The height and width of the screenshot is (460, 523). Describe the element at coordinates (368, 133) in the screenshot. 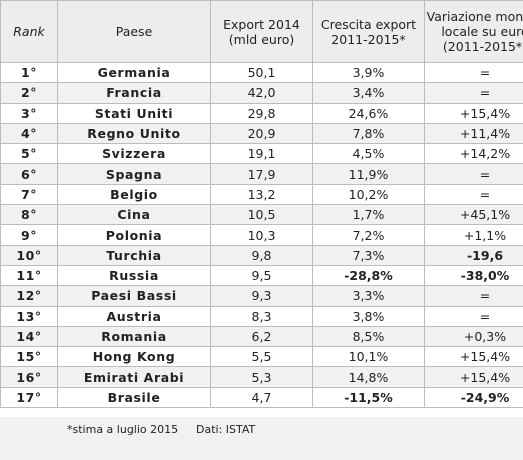

I see `growth-cell: 7,8%` at that location.